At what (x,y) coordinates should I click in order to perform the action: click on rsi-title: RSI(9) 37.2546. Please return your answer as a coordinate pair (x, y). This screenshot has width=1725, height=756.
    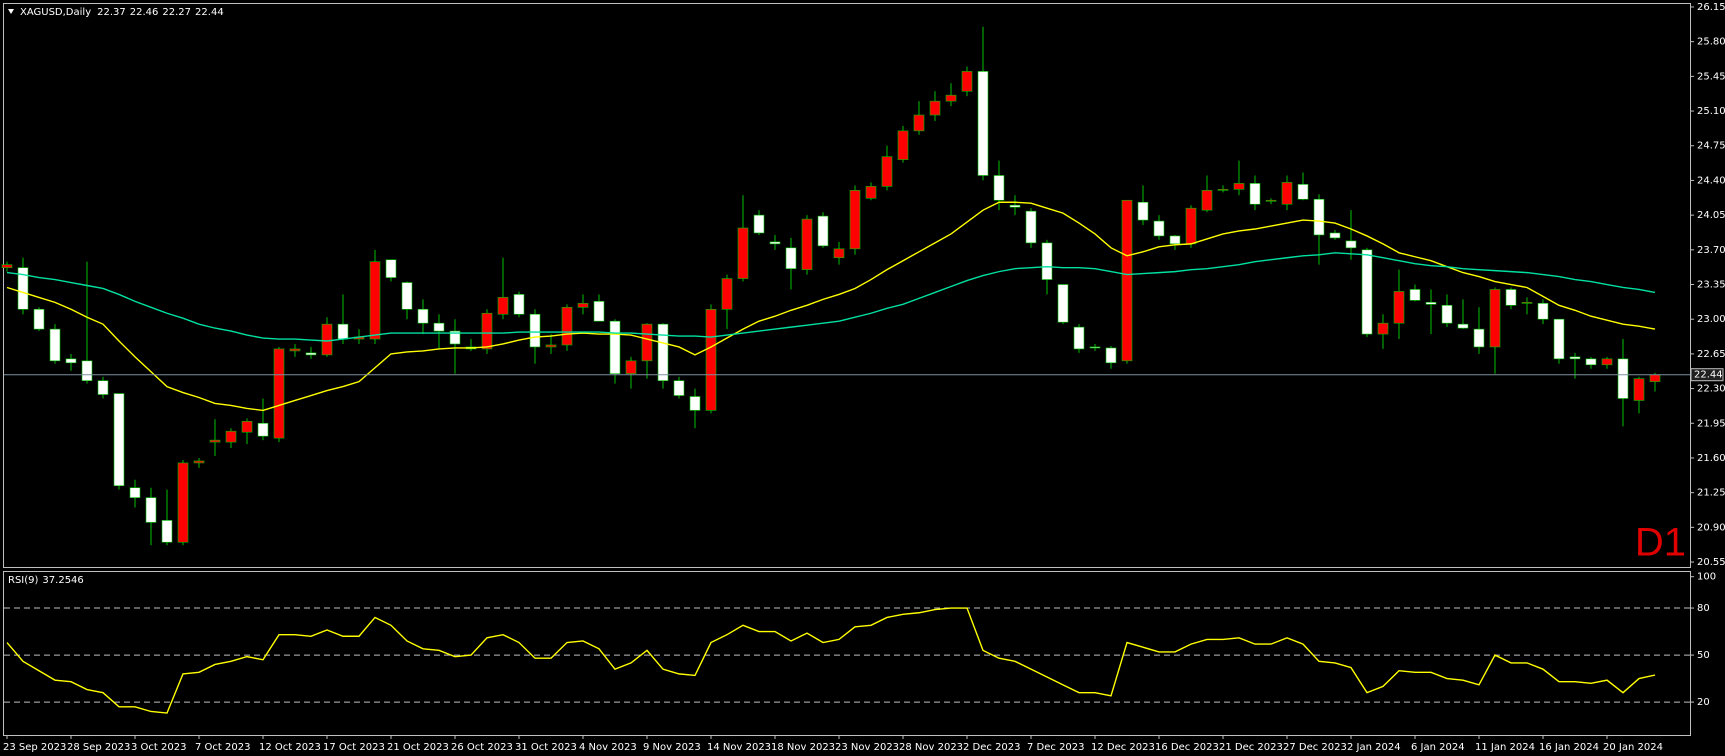
    Looking at the image, I should click on (46, 580).